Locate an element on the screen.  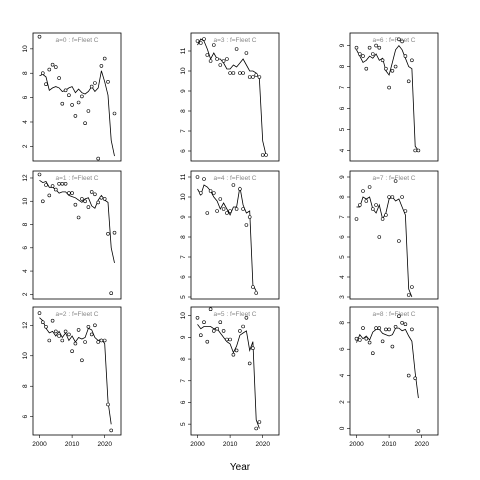
panel-4-ytick-label-0: 5 is located at coordinates (183, 297).